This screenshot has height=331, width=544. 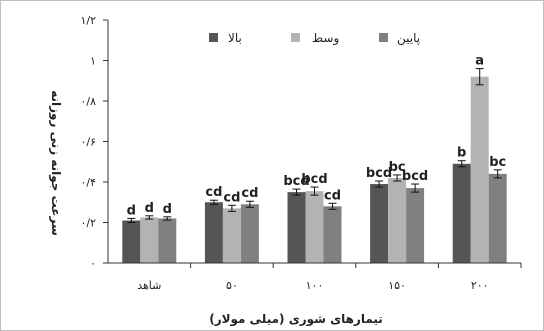 I want to click on y-tick-label: ۰/۶, so click(x=88, y=142).